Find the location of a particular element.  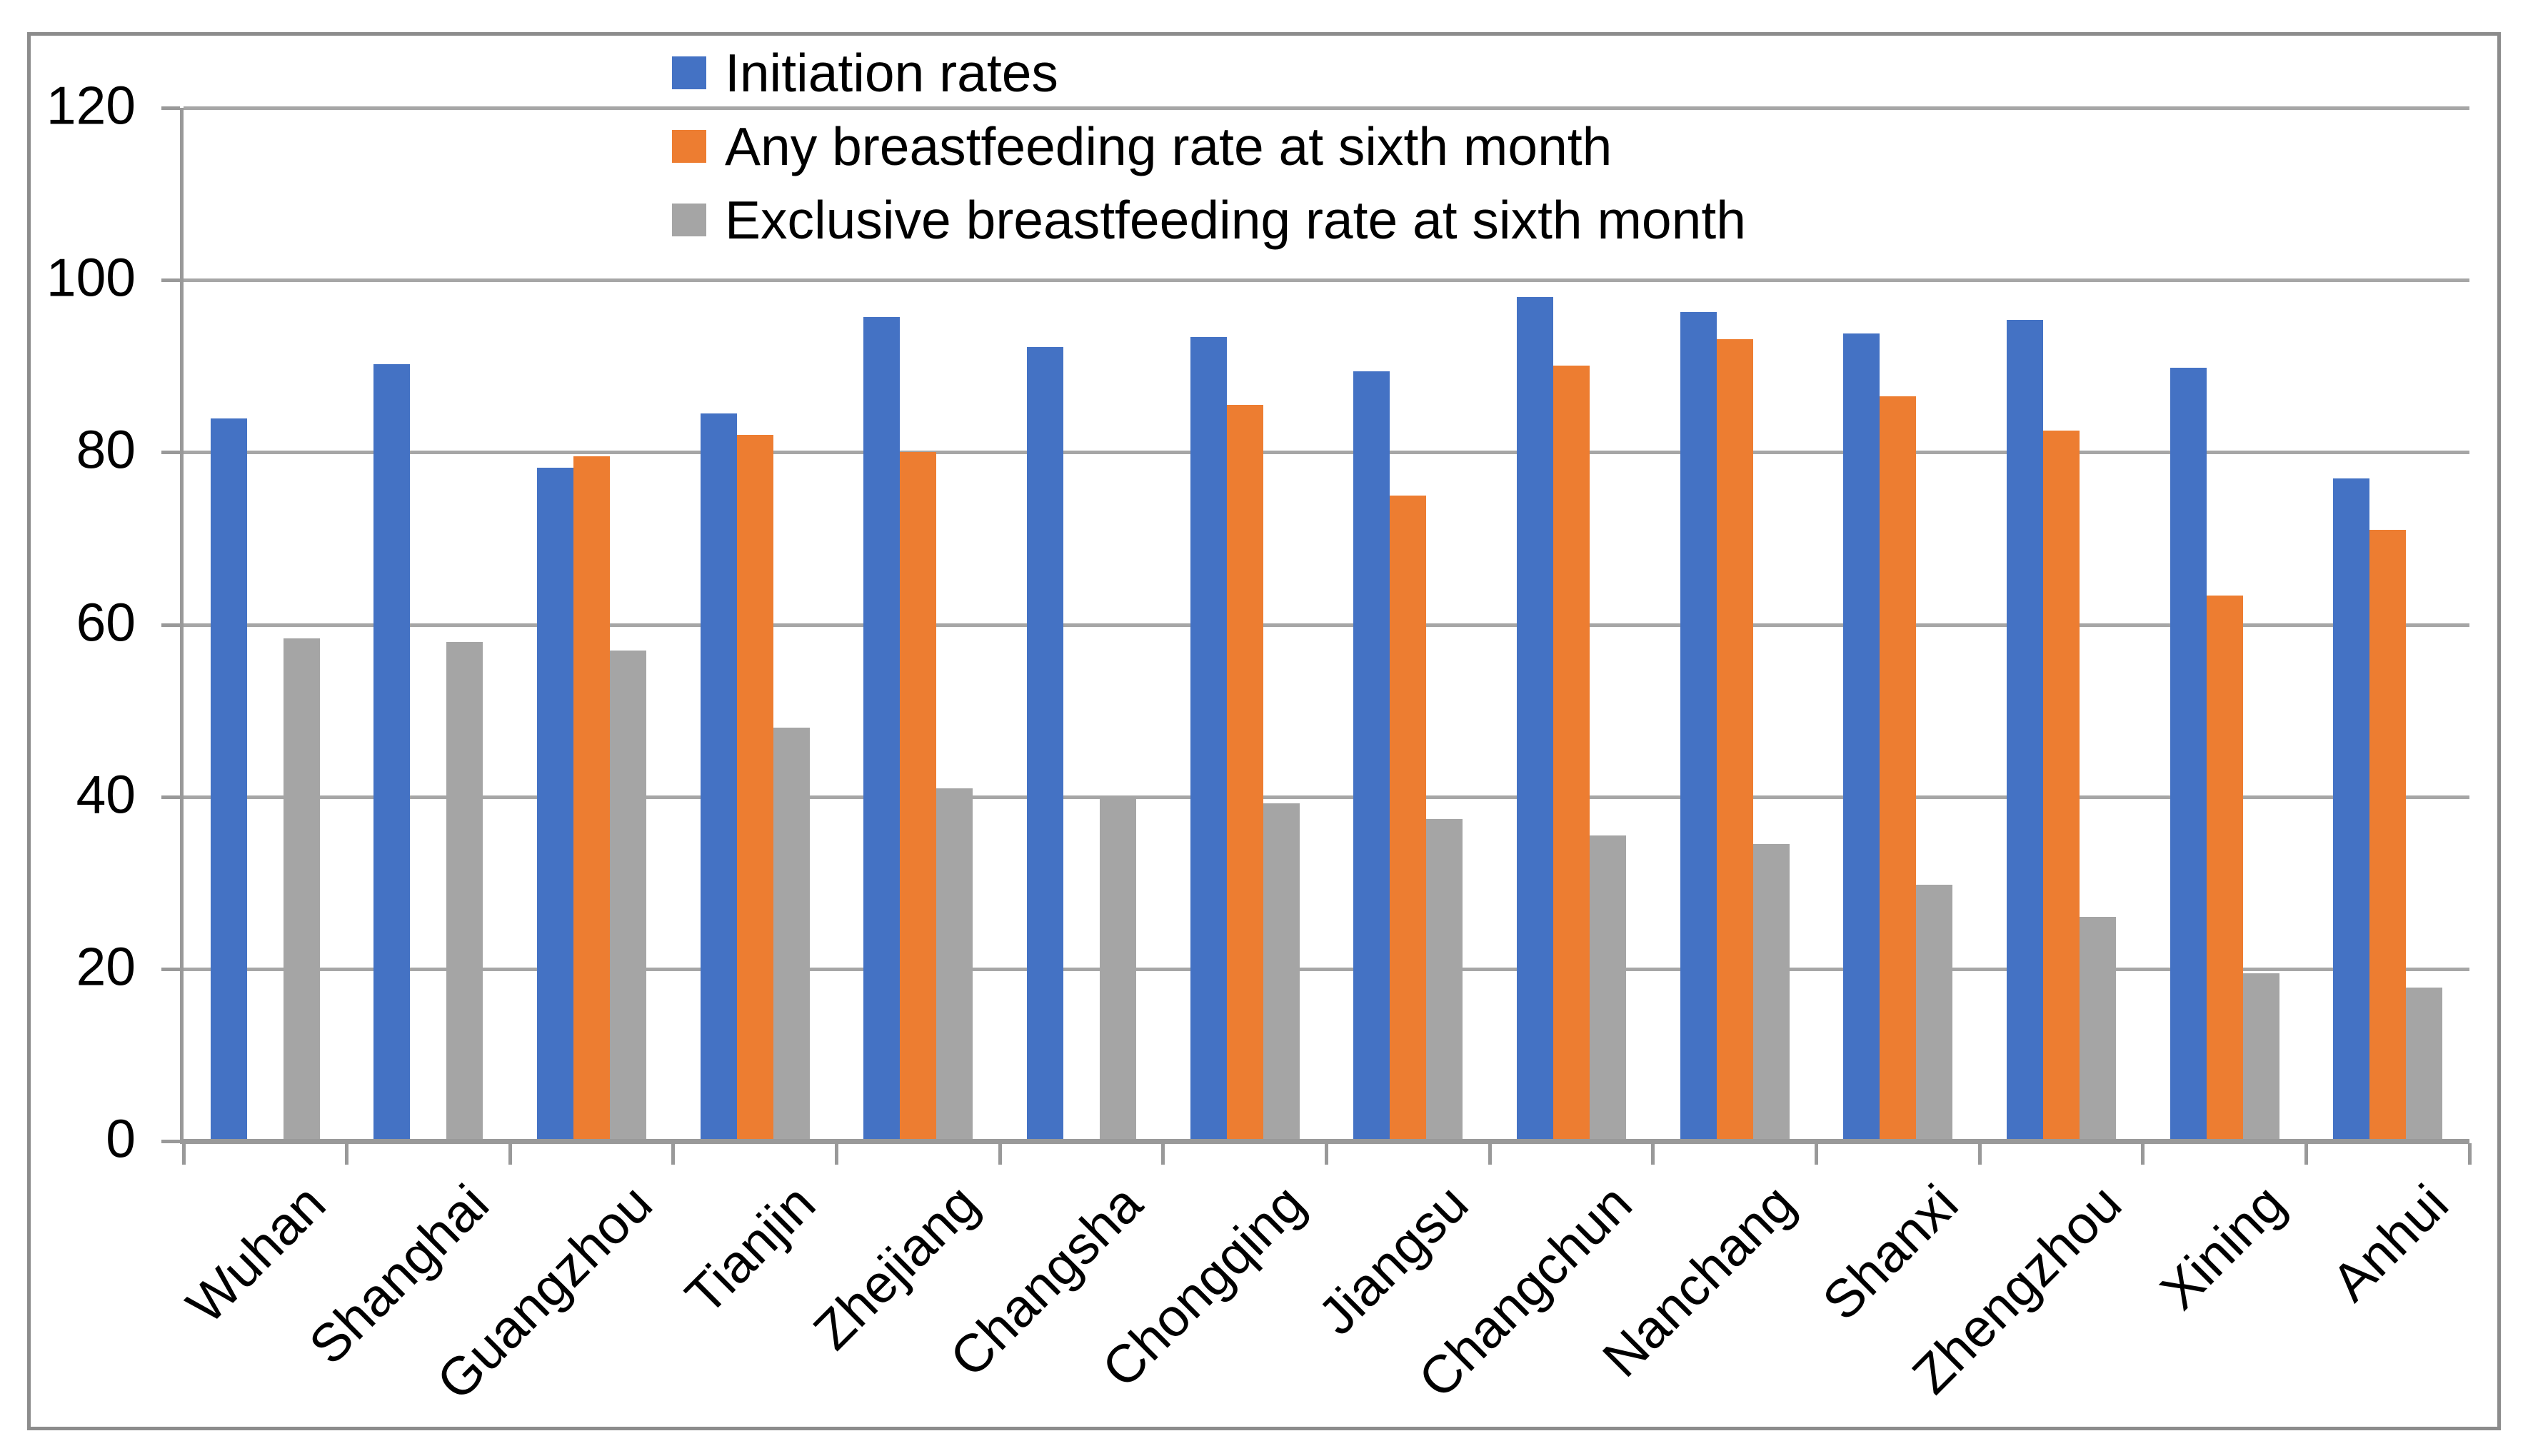

bar-exclusive-breastfeeding-rate-at-sixth-month-chongqing is located at coordinates (1281, 972).